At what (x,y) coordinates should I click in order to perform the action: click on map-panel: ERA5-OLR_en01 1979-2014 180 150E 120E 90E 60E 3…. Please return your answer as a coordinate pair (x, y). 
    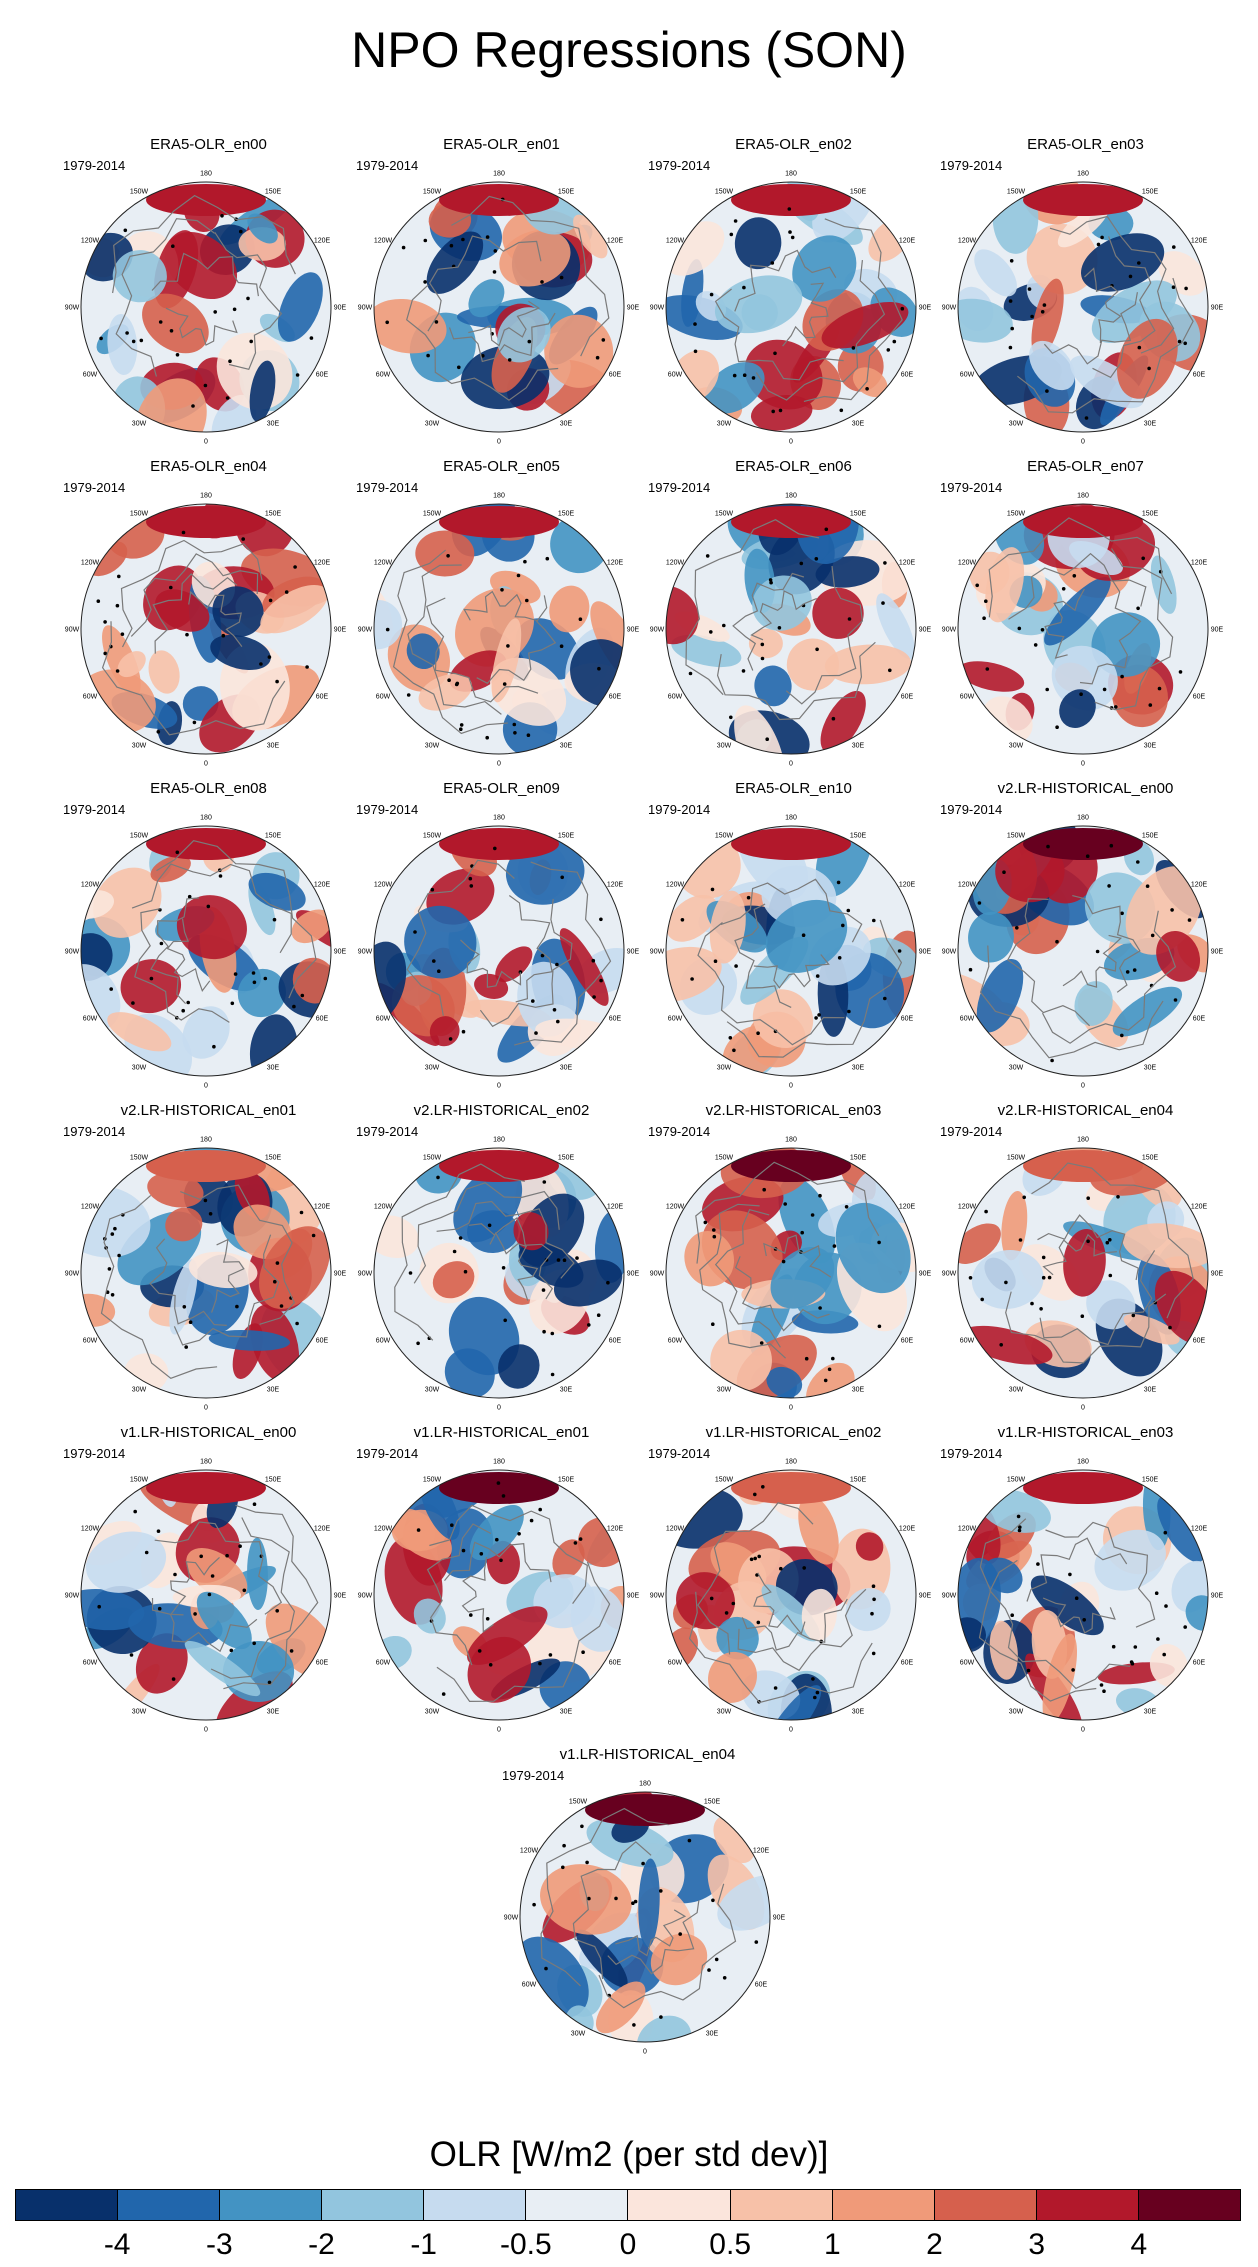
    Looking at the image, I should click on (501, 291).